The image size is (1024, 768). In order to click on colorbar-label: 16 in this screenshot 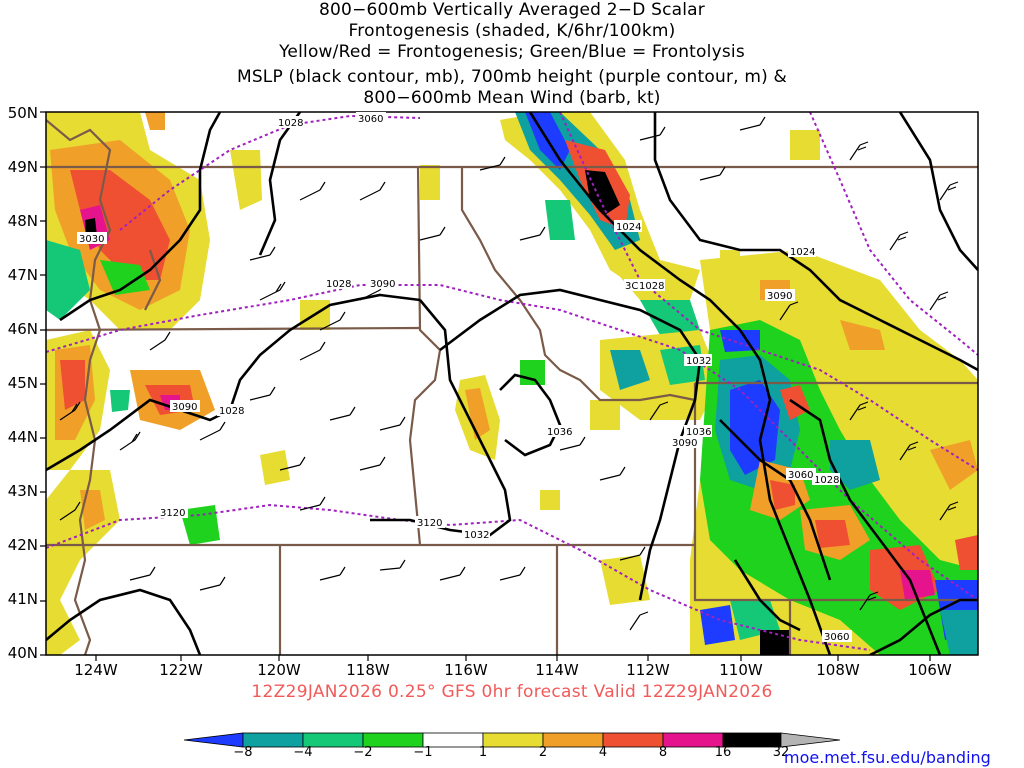, I will do `click(723, 752)`.